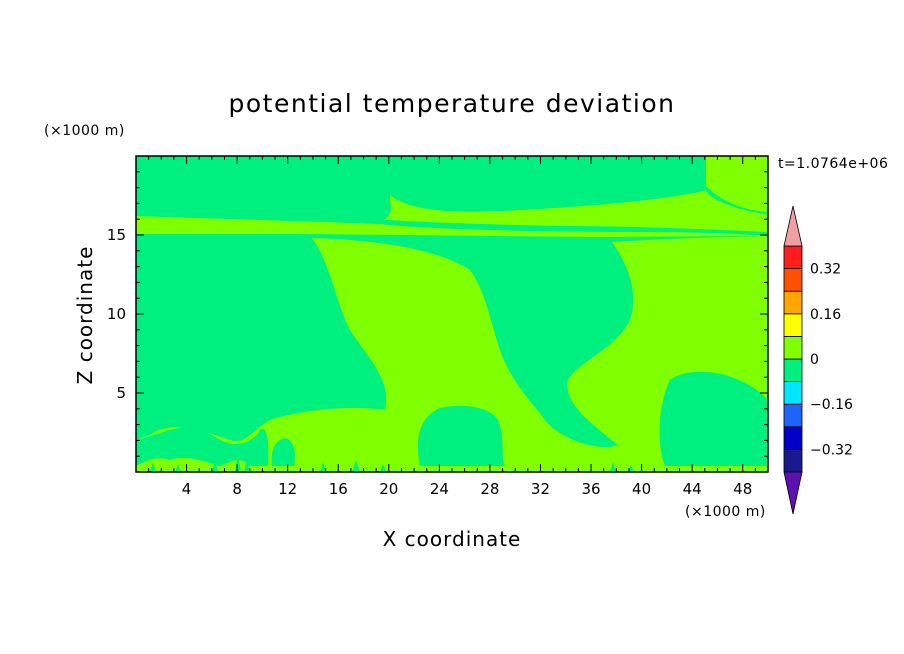 The height and width of the screenshot is (654, 904). Describe the element at coordinates (461, 435) in the screenshot. I see `negative-region-lower-blob` at that location.